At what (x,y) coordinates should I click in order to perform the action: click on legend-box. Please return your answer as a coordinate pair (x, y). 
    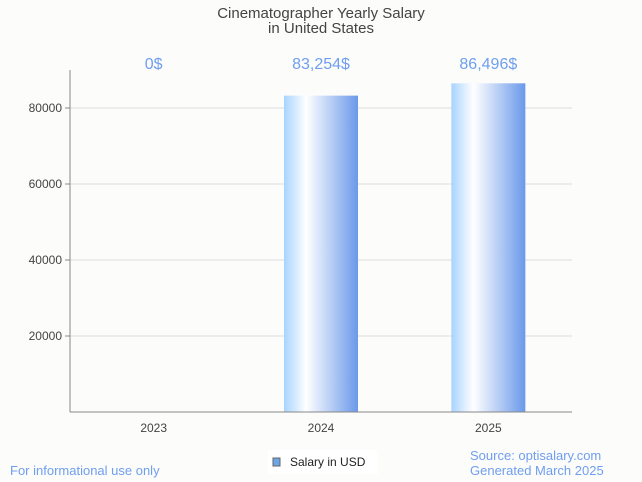
    Looking at the image, I should click on (323, 462).